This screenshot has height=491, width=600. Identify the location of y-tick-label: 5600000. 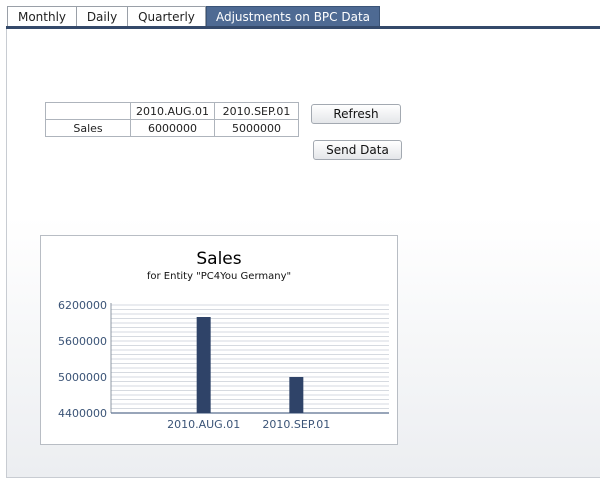
(82, 341).